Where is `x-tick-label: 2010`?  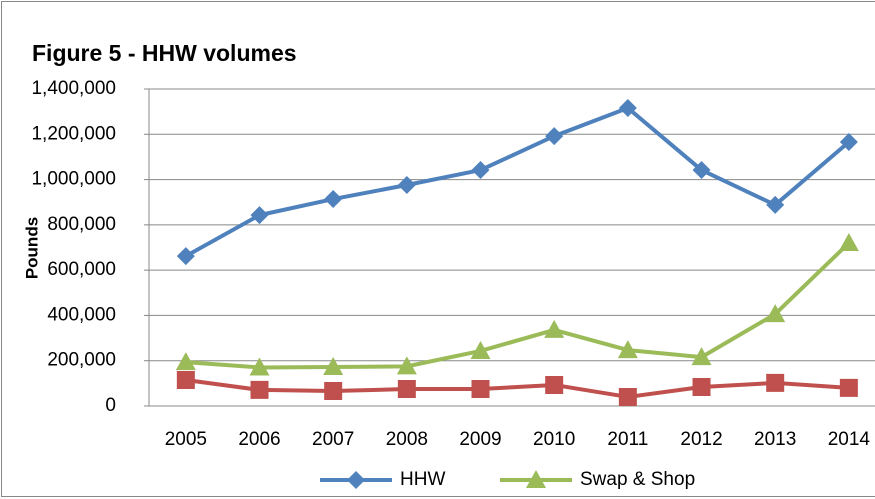
x-tick-label: 2010 is located at coordinates (554, 439).